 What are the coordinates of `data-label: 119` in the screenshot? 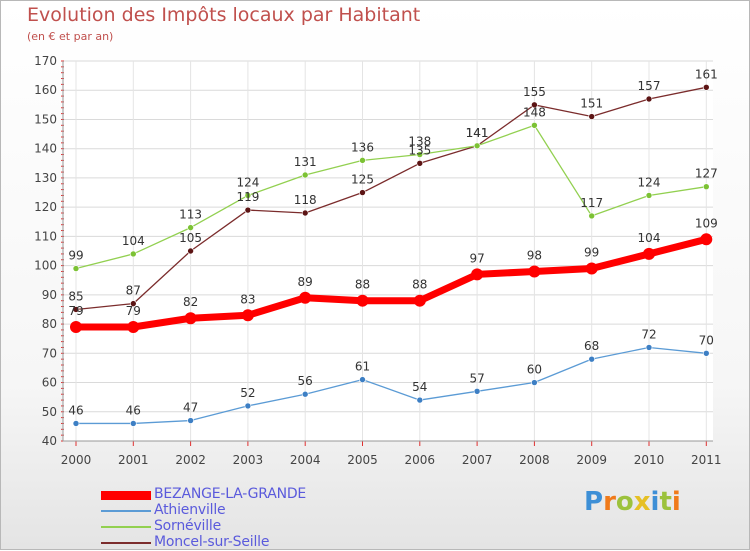 It's located at (247, 197).